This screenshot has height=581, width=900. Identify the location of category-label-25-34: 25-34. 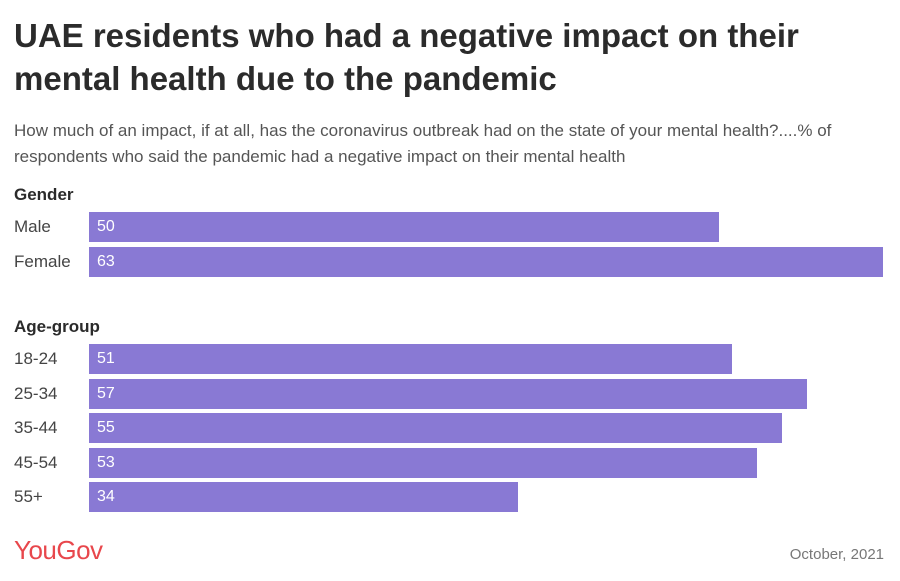
(36, 393).